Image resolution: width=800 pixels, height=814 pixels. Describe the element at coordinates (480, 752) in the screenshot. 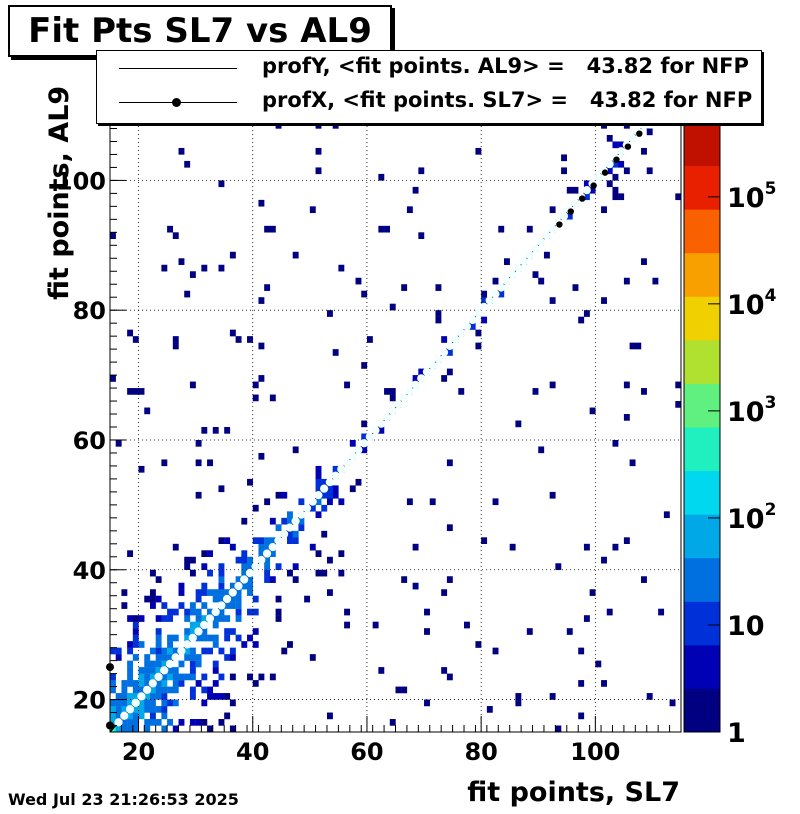

I see `x-tick-label: 80` at that location.